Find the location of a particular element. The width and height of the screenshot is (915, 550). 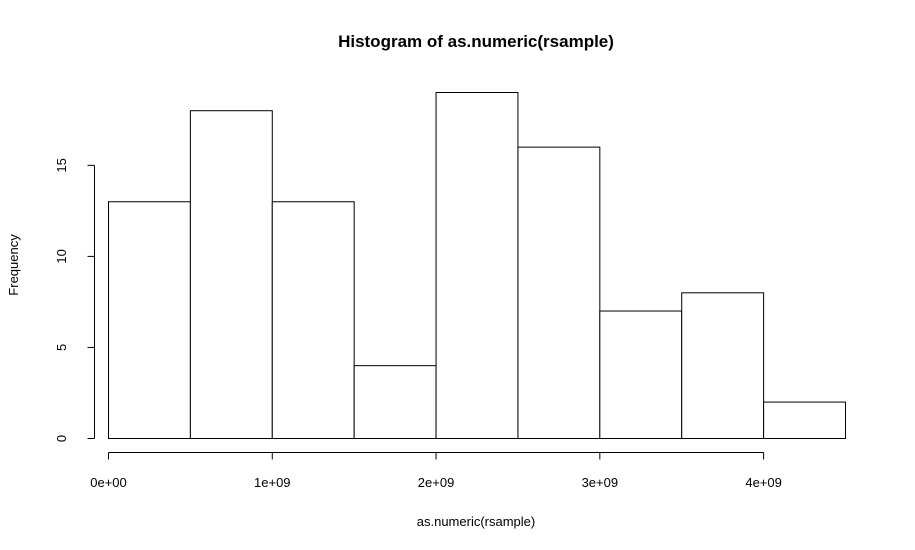

y-tick-label-3: 15 is located at coordinates (61, 165).